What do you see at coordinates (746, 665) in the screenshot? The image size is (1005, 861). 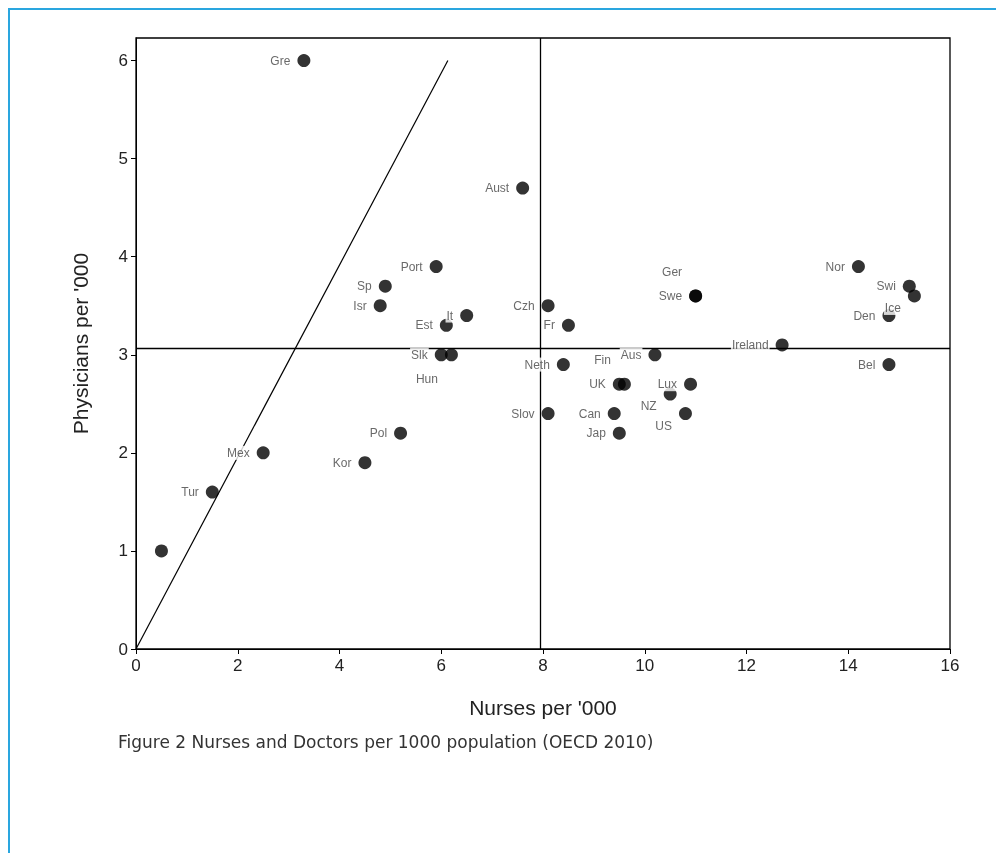 I see `x-tick-label: 12` at bounding box center [746, 665].